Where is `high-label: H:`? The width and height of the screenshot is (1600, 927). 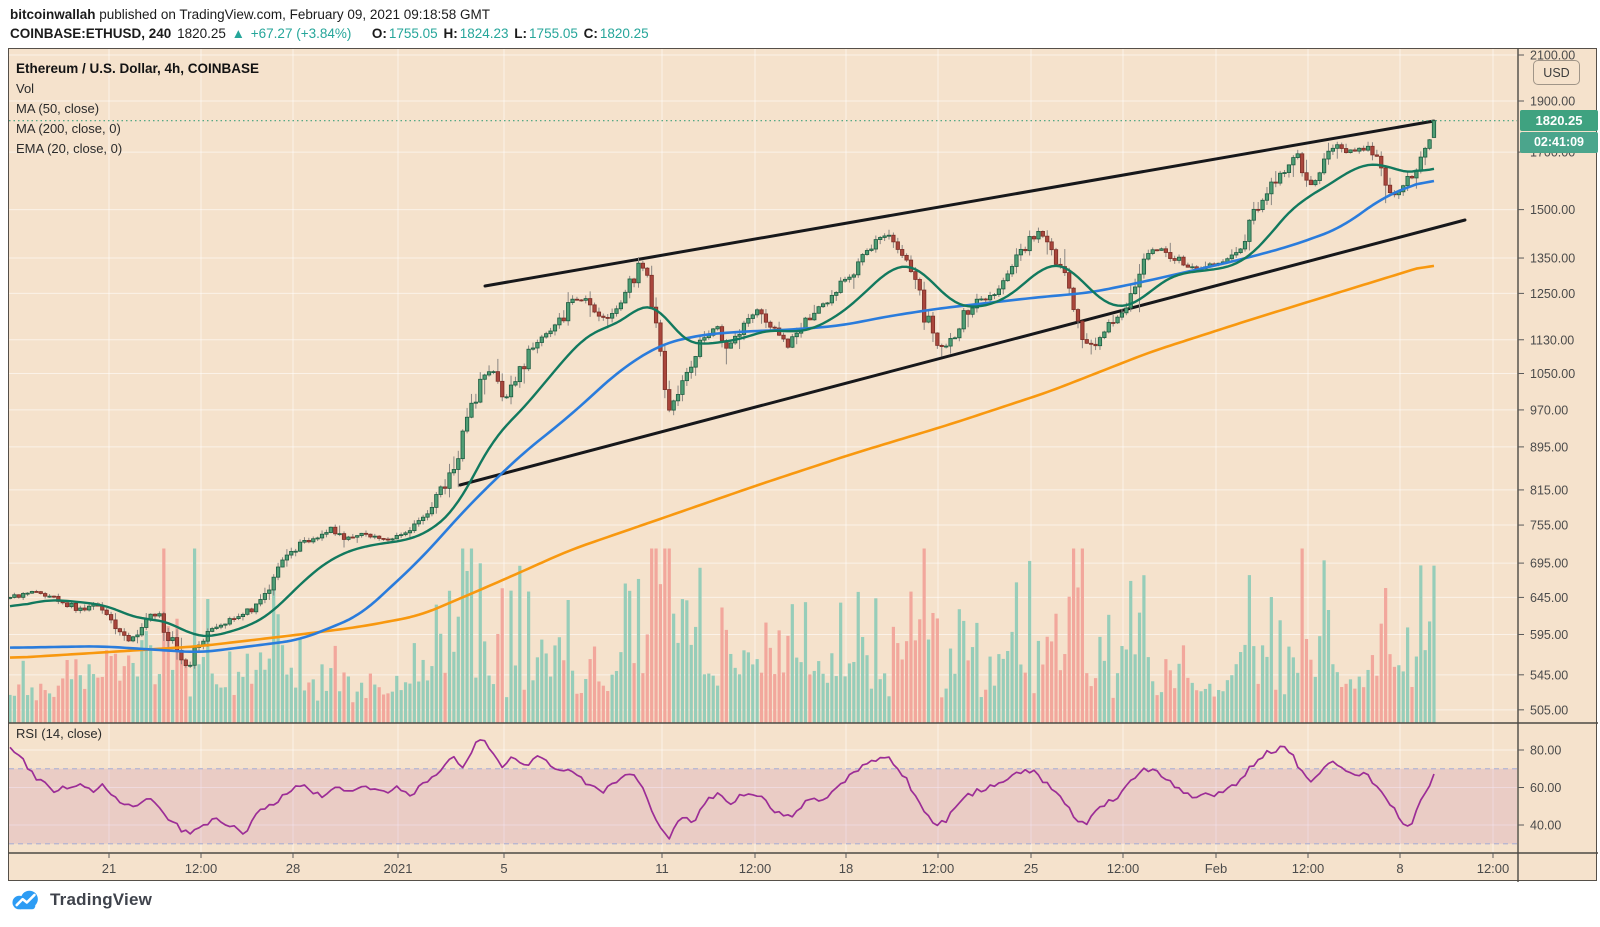
high-label: H: is located at coordinates (450, 33).